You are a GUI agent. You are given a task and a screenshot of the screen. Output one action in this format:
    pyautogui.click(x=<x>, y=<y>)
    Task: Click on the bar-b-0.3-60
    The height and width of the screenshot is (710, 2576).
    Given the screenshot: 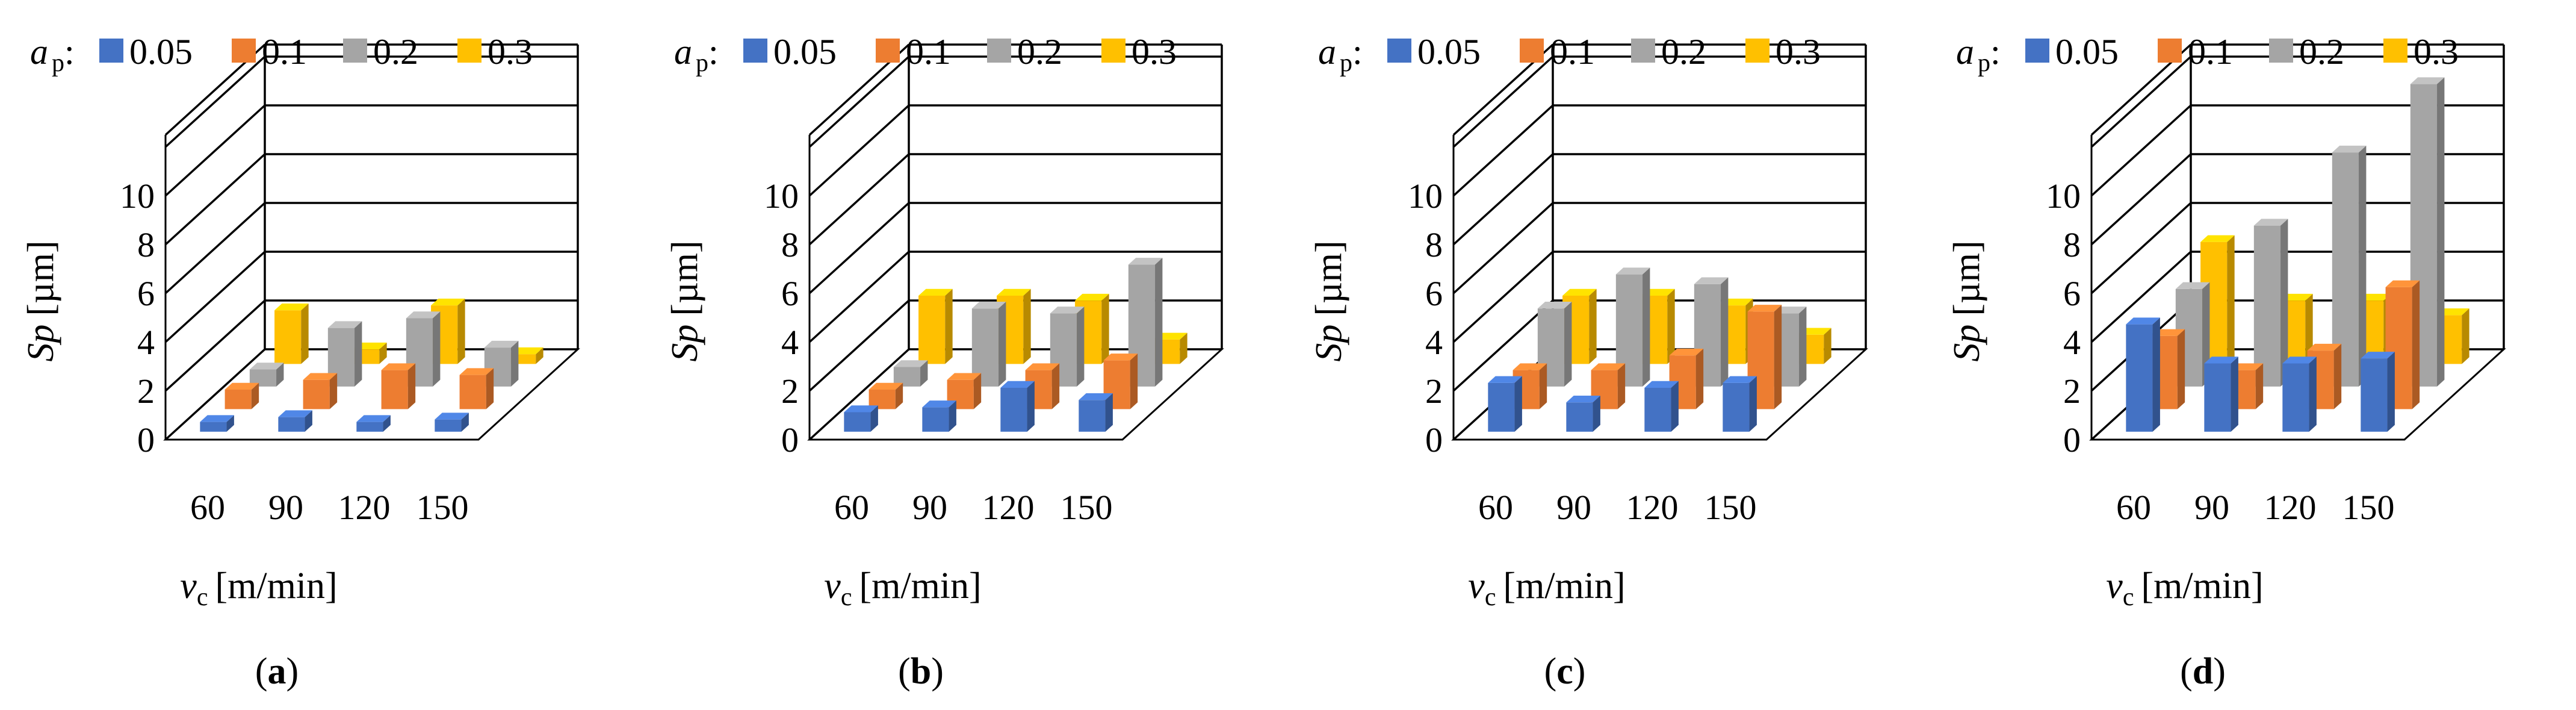 What is the action you would take?
    pyautogui.click(x=936, y=326)
    